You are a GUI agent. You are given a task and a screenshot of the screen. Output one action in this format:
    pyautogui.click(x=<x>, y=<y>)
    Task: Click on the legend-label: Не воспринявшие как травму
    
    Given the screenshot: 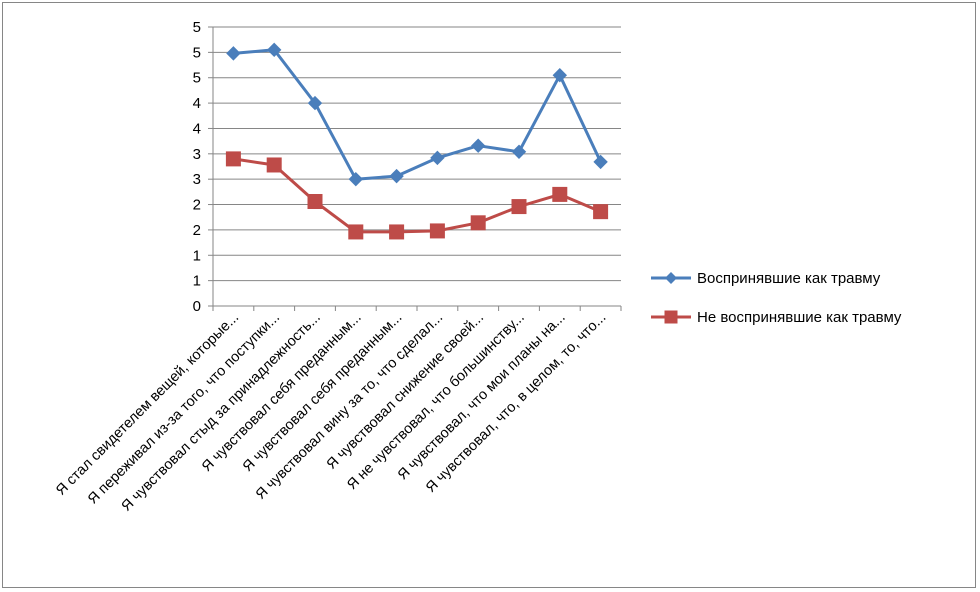 What is the action you would take?
    pyautogui.click(x=799, y=317)
    